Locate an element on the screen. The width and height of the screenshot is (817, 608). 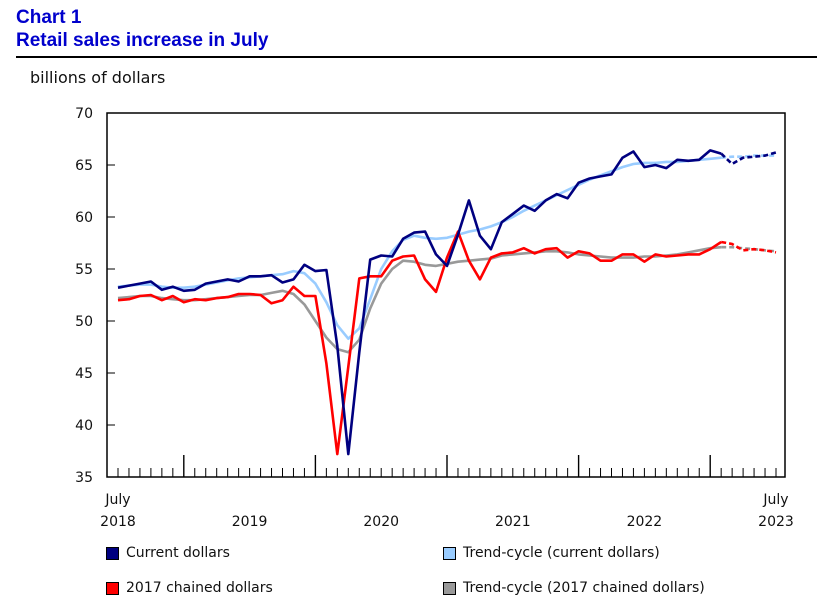
legend-label-chained-dollars: 2017 chained dollars is located at coordinates (199, 588).